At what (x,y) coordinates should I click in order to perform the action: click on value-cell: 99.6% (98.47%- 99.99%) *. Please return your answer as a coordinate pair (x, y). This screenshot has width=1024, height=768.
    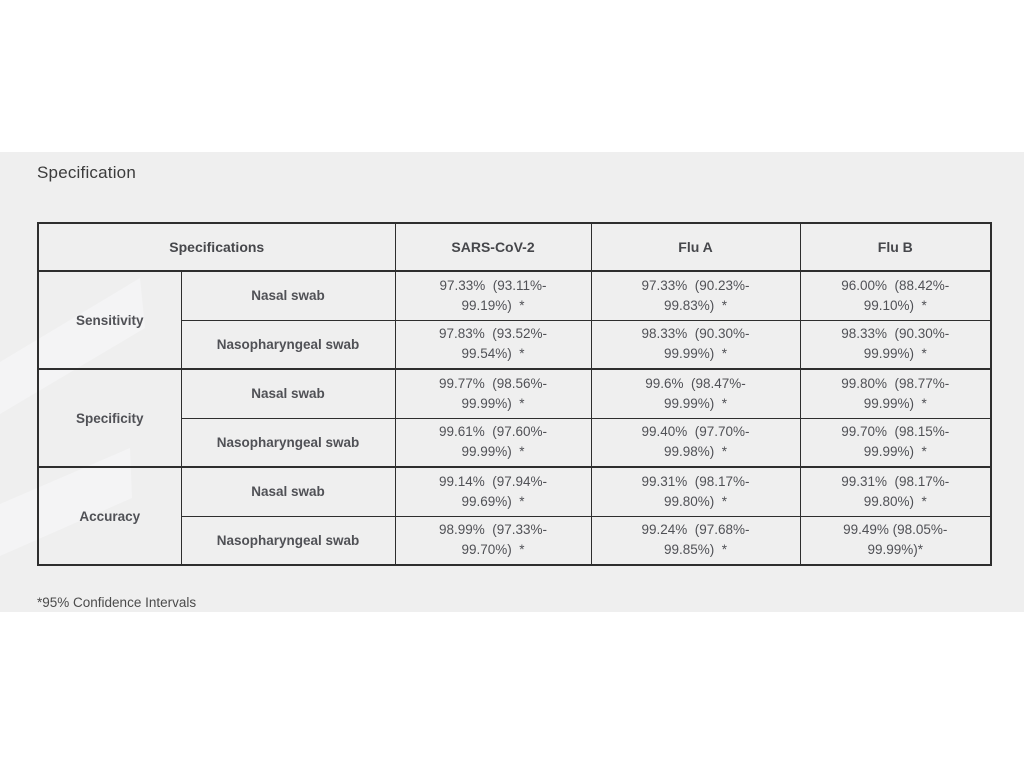
    Looking at the image, I should click on (695, 393).